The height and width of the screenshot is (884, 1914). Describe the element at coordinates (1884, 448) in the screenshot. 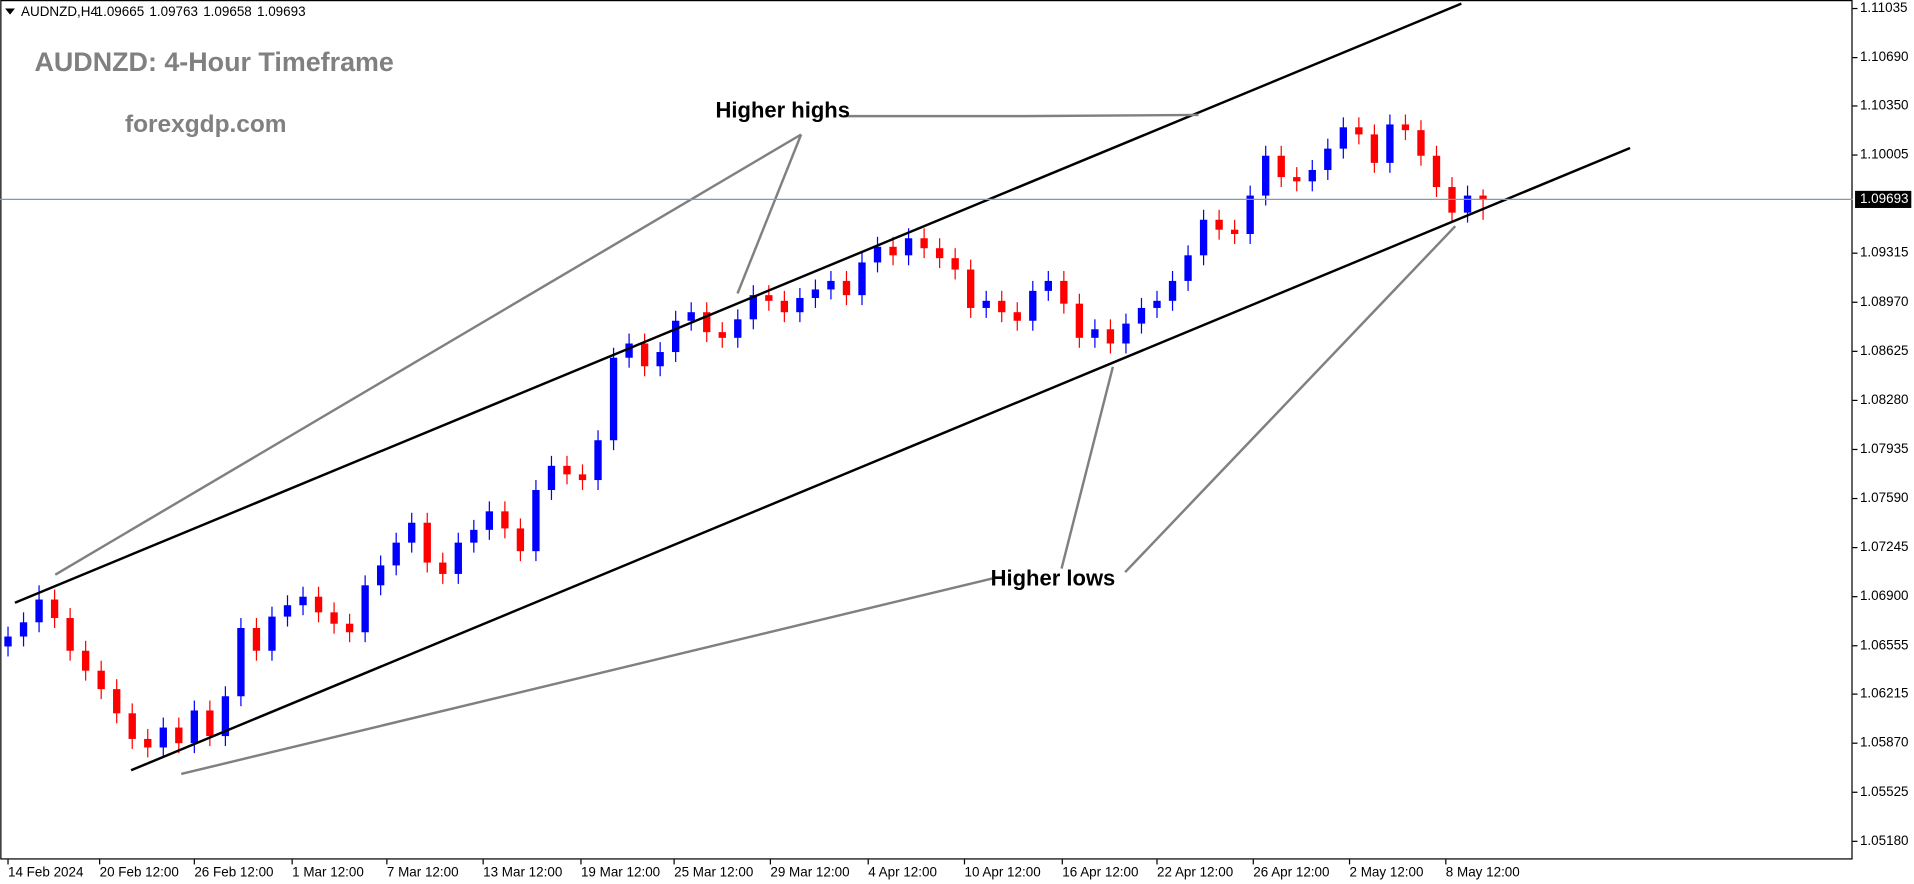

I see `y-tick-label: 1.07935` at that location.